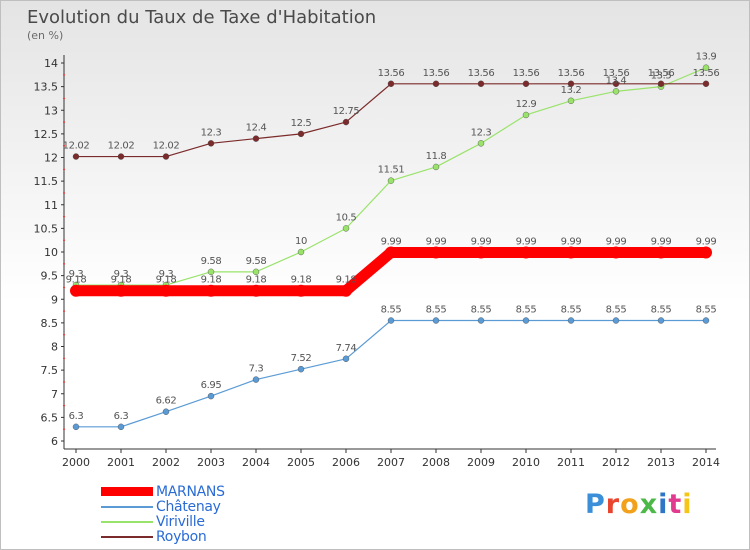 This screenshot has height=550, width=750. I want to click on data-label: 12.9, so click(526, 104).